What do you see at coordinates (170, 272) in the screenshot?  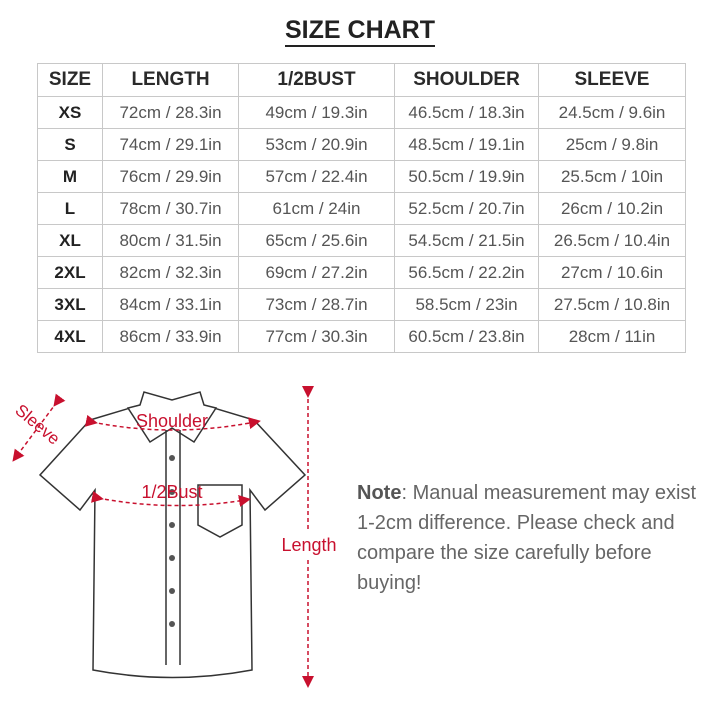 I see `measurement-cell: 82cm / 32.3in` at bounding box center [170, 272].